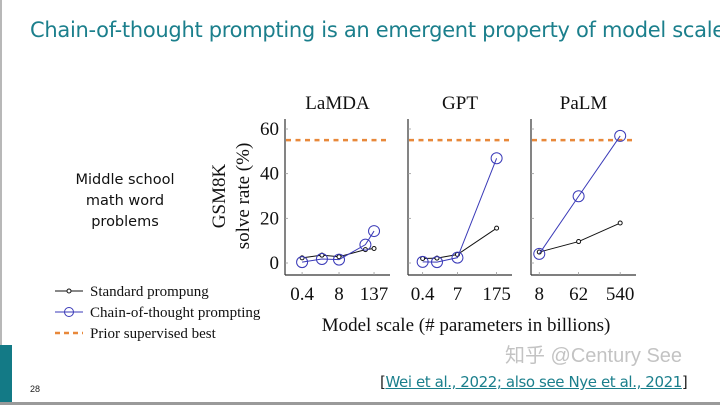  I want to click on y-tick-label: 0, so click(275, 263).